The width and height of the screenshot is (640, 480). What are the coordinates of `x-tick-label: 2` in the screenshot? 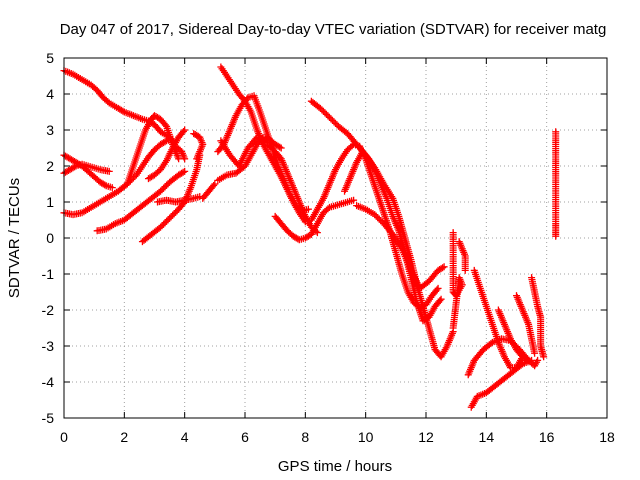 It's located at (124, 437).